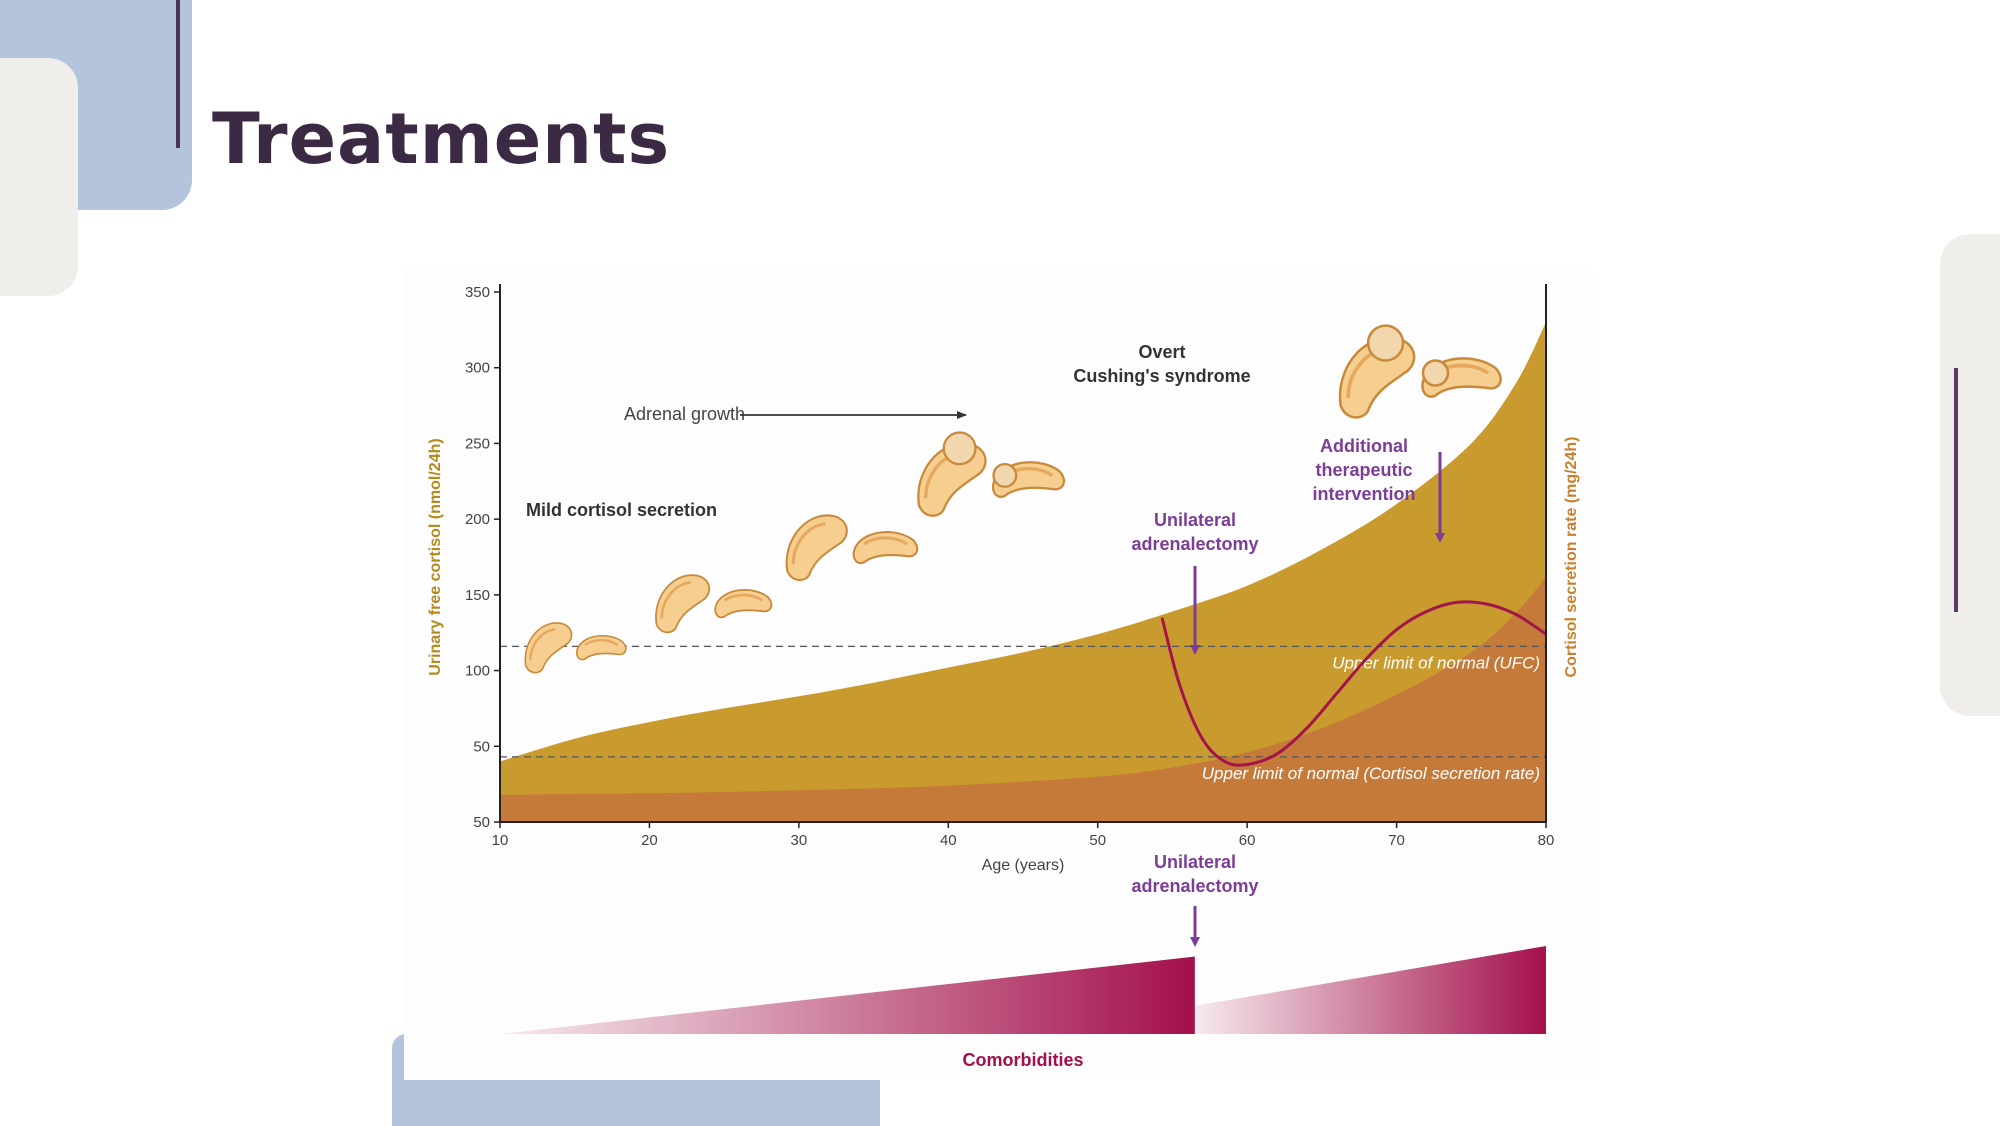 The image size is (2000, 1126). I want to click on x-tick-label: 30, so click(799, 840).